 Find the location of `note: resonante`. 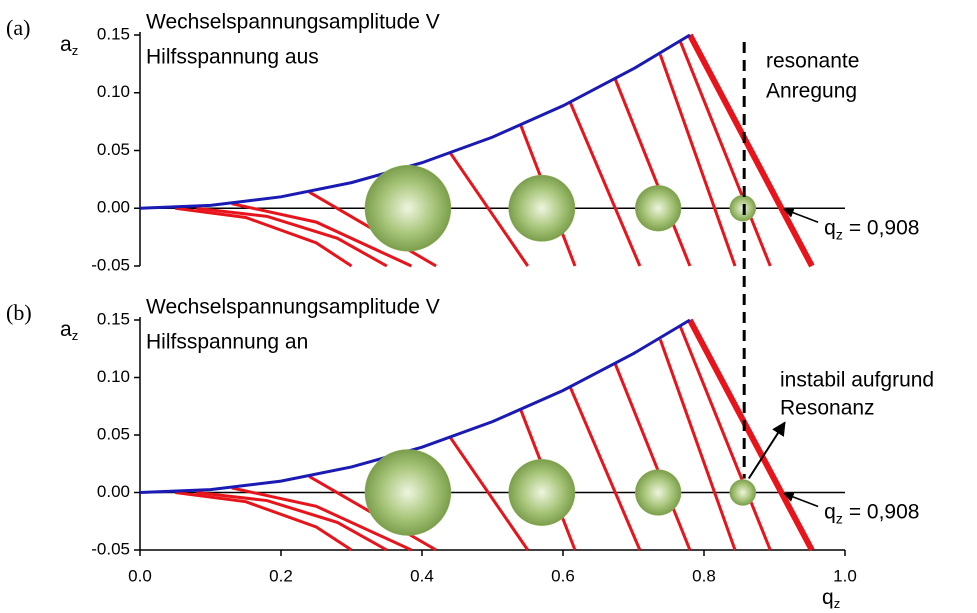

note: resonante is located at coordinates (812, 61).